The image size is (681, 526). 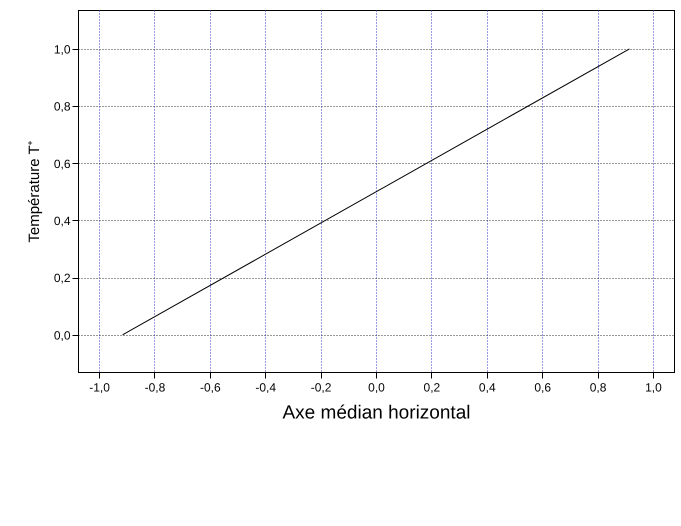 I want to click on y-tick-label: 1,0, so click(x=62, y=49).